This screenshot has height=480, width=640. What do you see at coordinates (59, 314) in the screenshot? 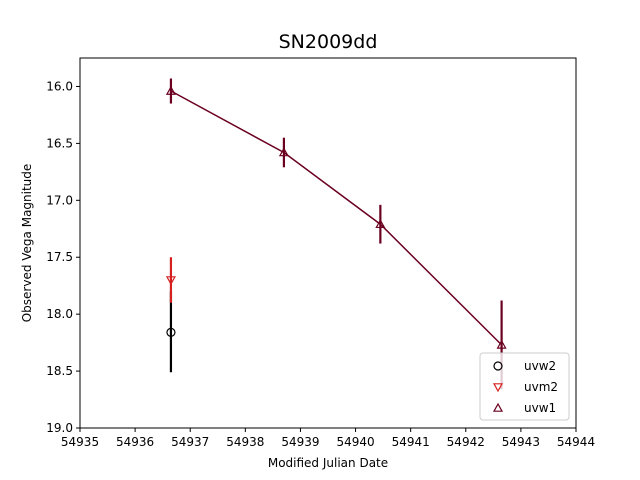
I see `y-tick-label: 18.0` at bounding box center [59, 314].